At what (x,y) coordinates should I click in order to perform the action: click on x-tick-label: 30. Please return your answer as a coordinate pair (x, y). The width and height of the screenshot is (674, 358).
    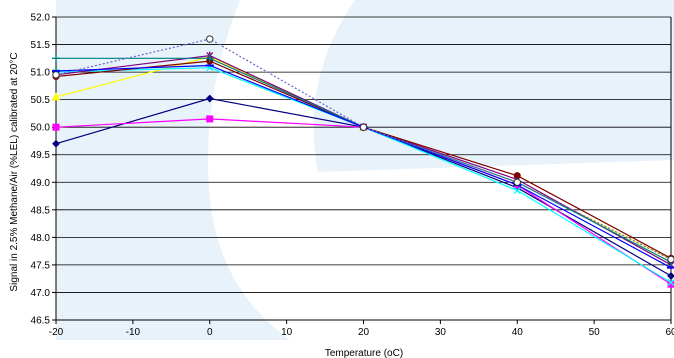
    Looking at the image, I should click on (441, 332).